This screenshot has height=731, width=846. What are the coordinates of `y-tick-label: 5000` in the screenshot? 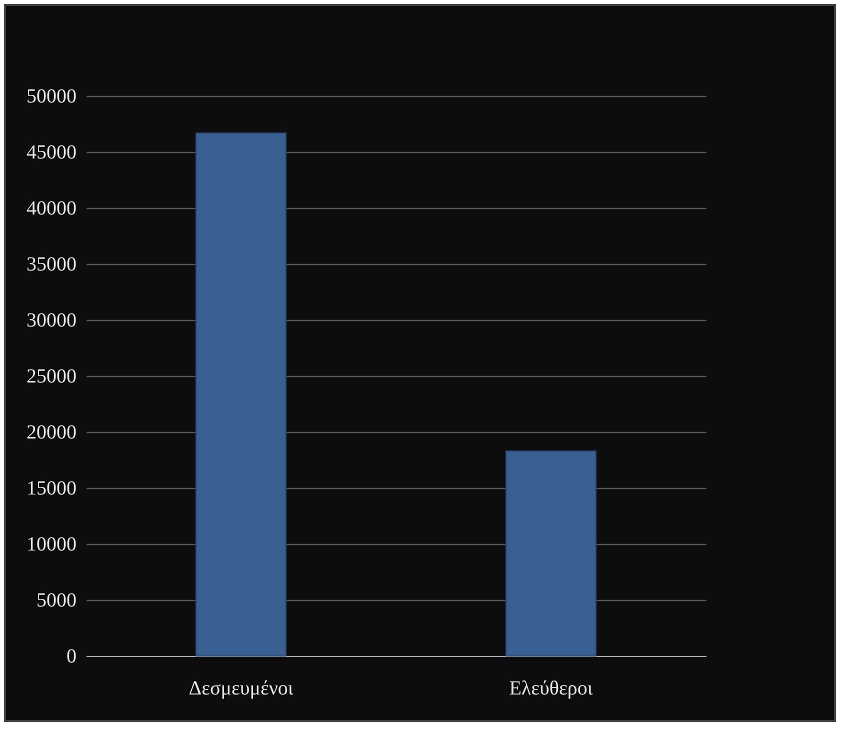 It's located at (56, 601).